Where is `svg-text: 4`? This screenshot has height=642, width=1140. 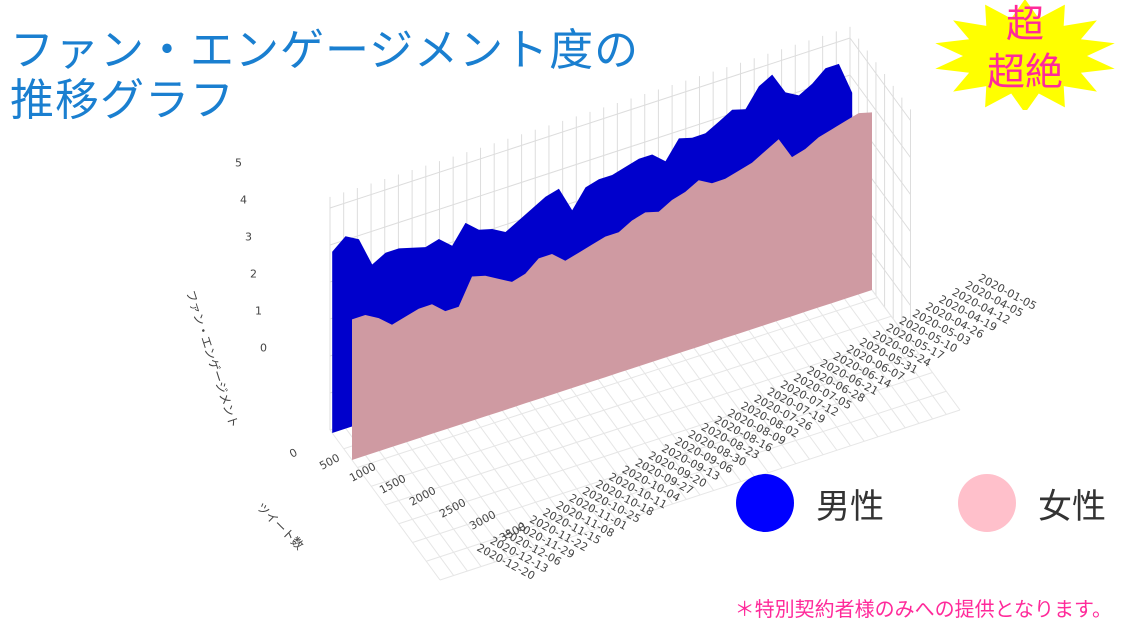
svg-text: 4 is located at coordinates (243, 200).